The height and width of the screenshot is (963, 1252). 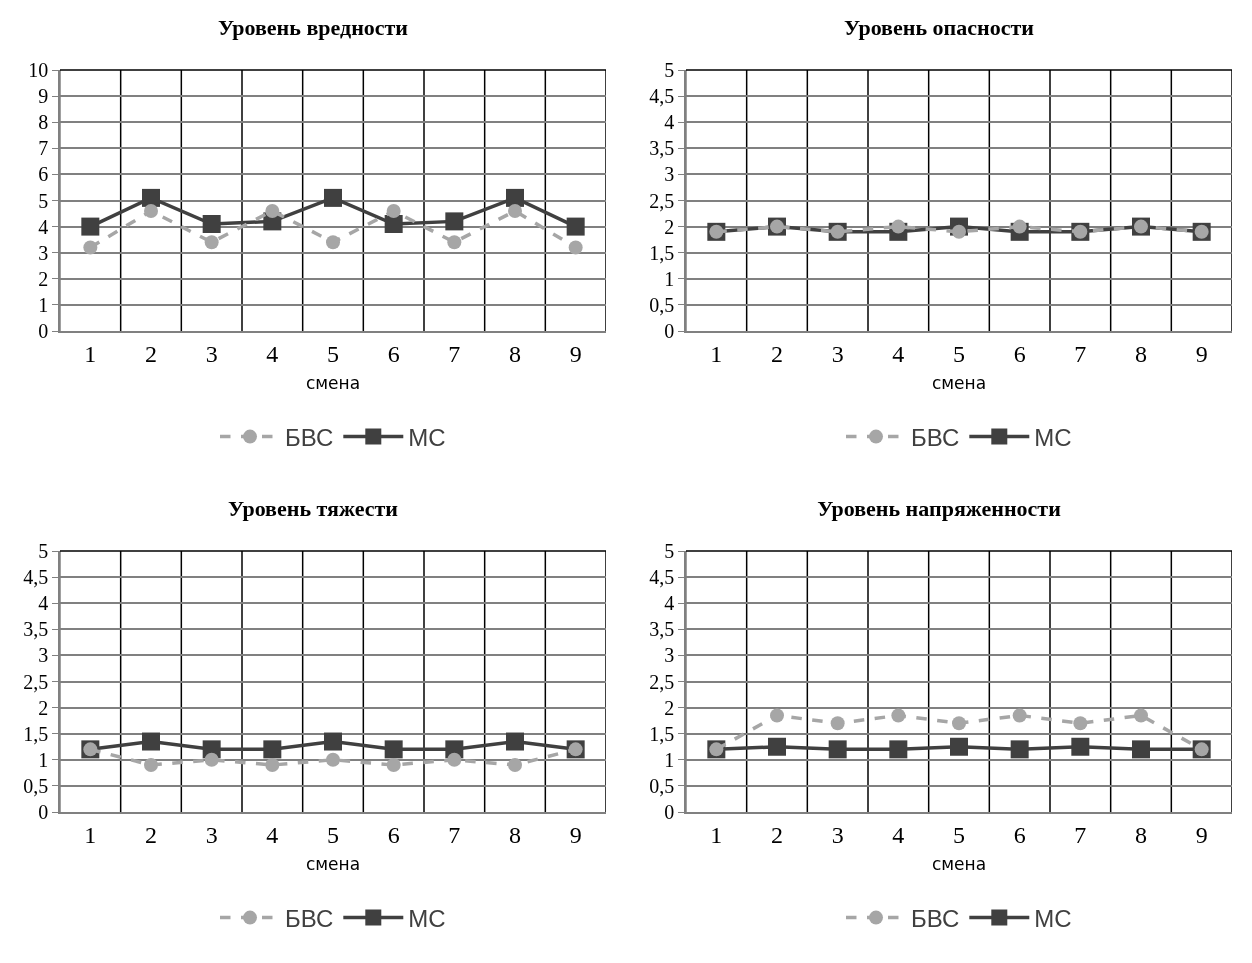 I want to click on y-tick-label: 9, so click(x=43, y=96).